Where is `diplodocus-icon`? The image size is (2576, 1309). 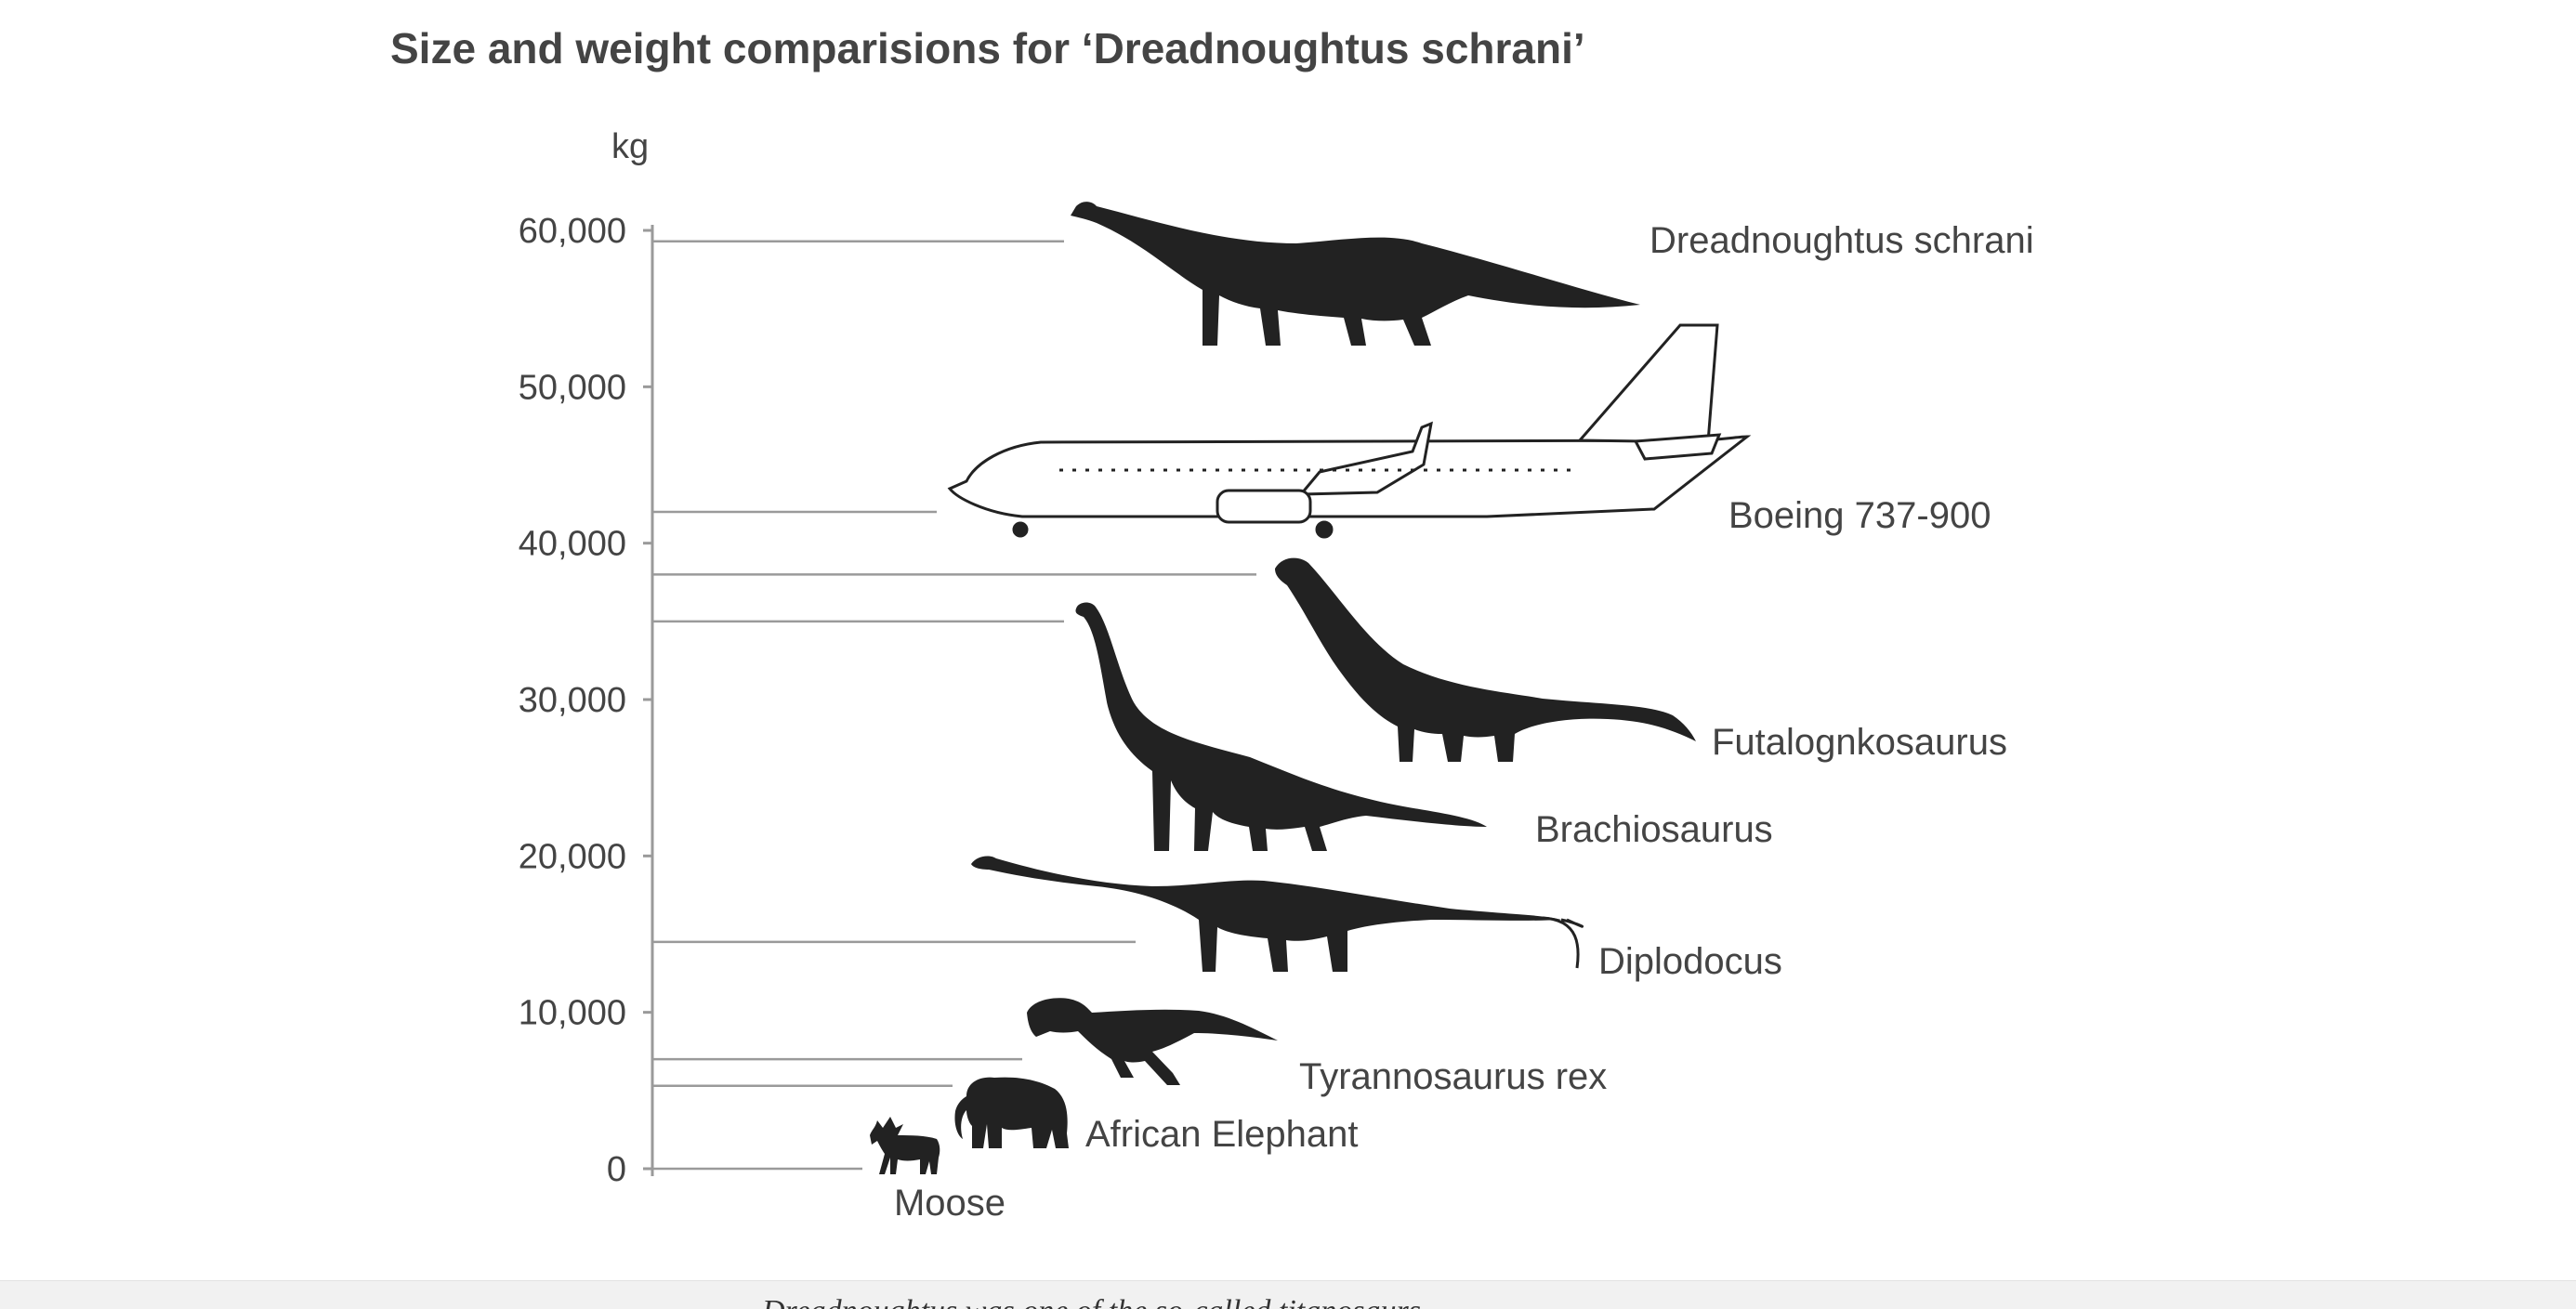 diplodocus-icon is located at coordinates (1277, 914).